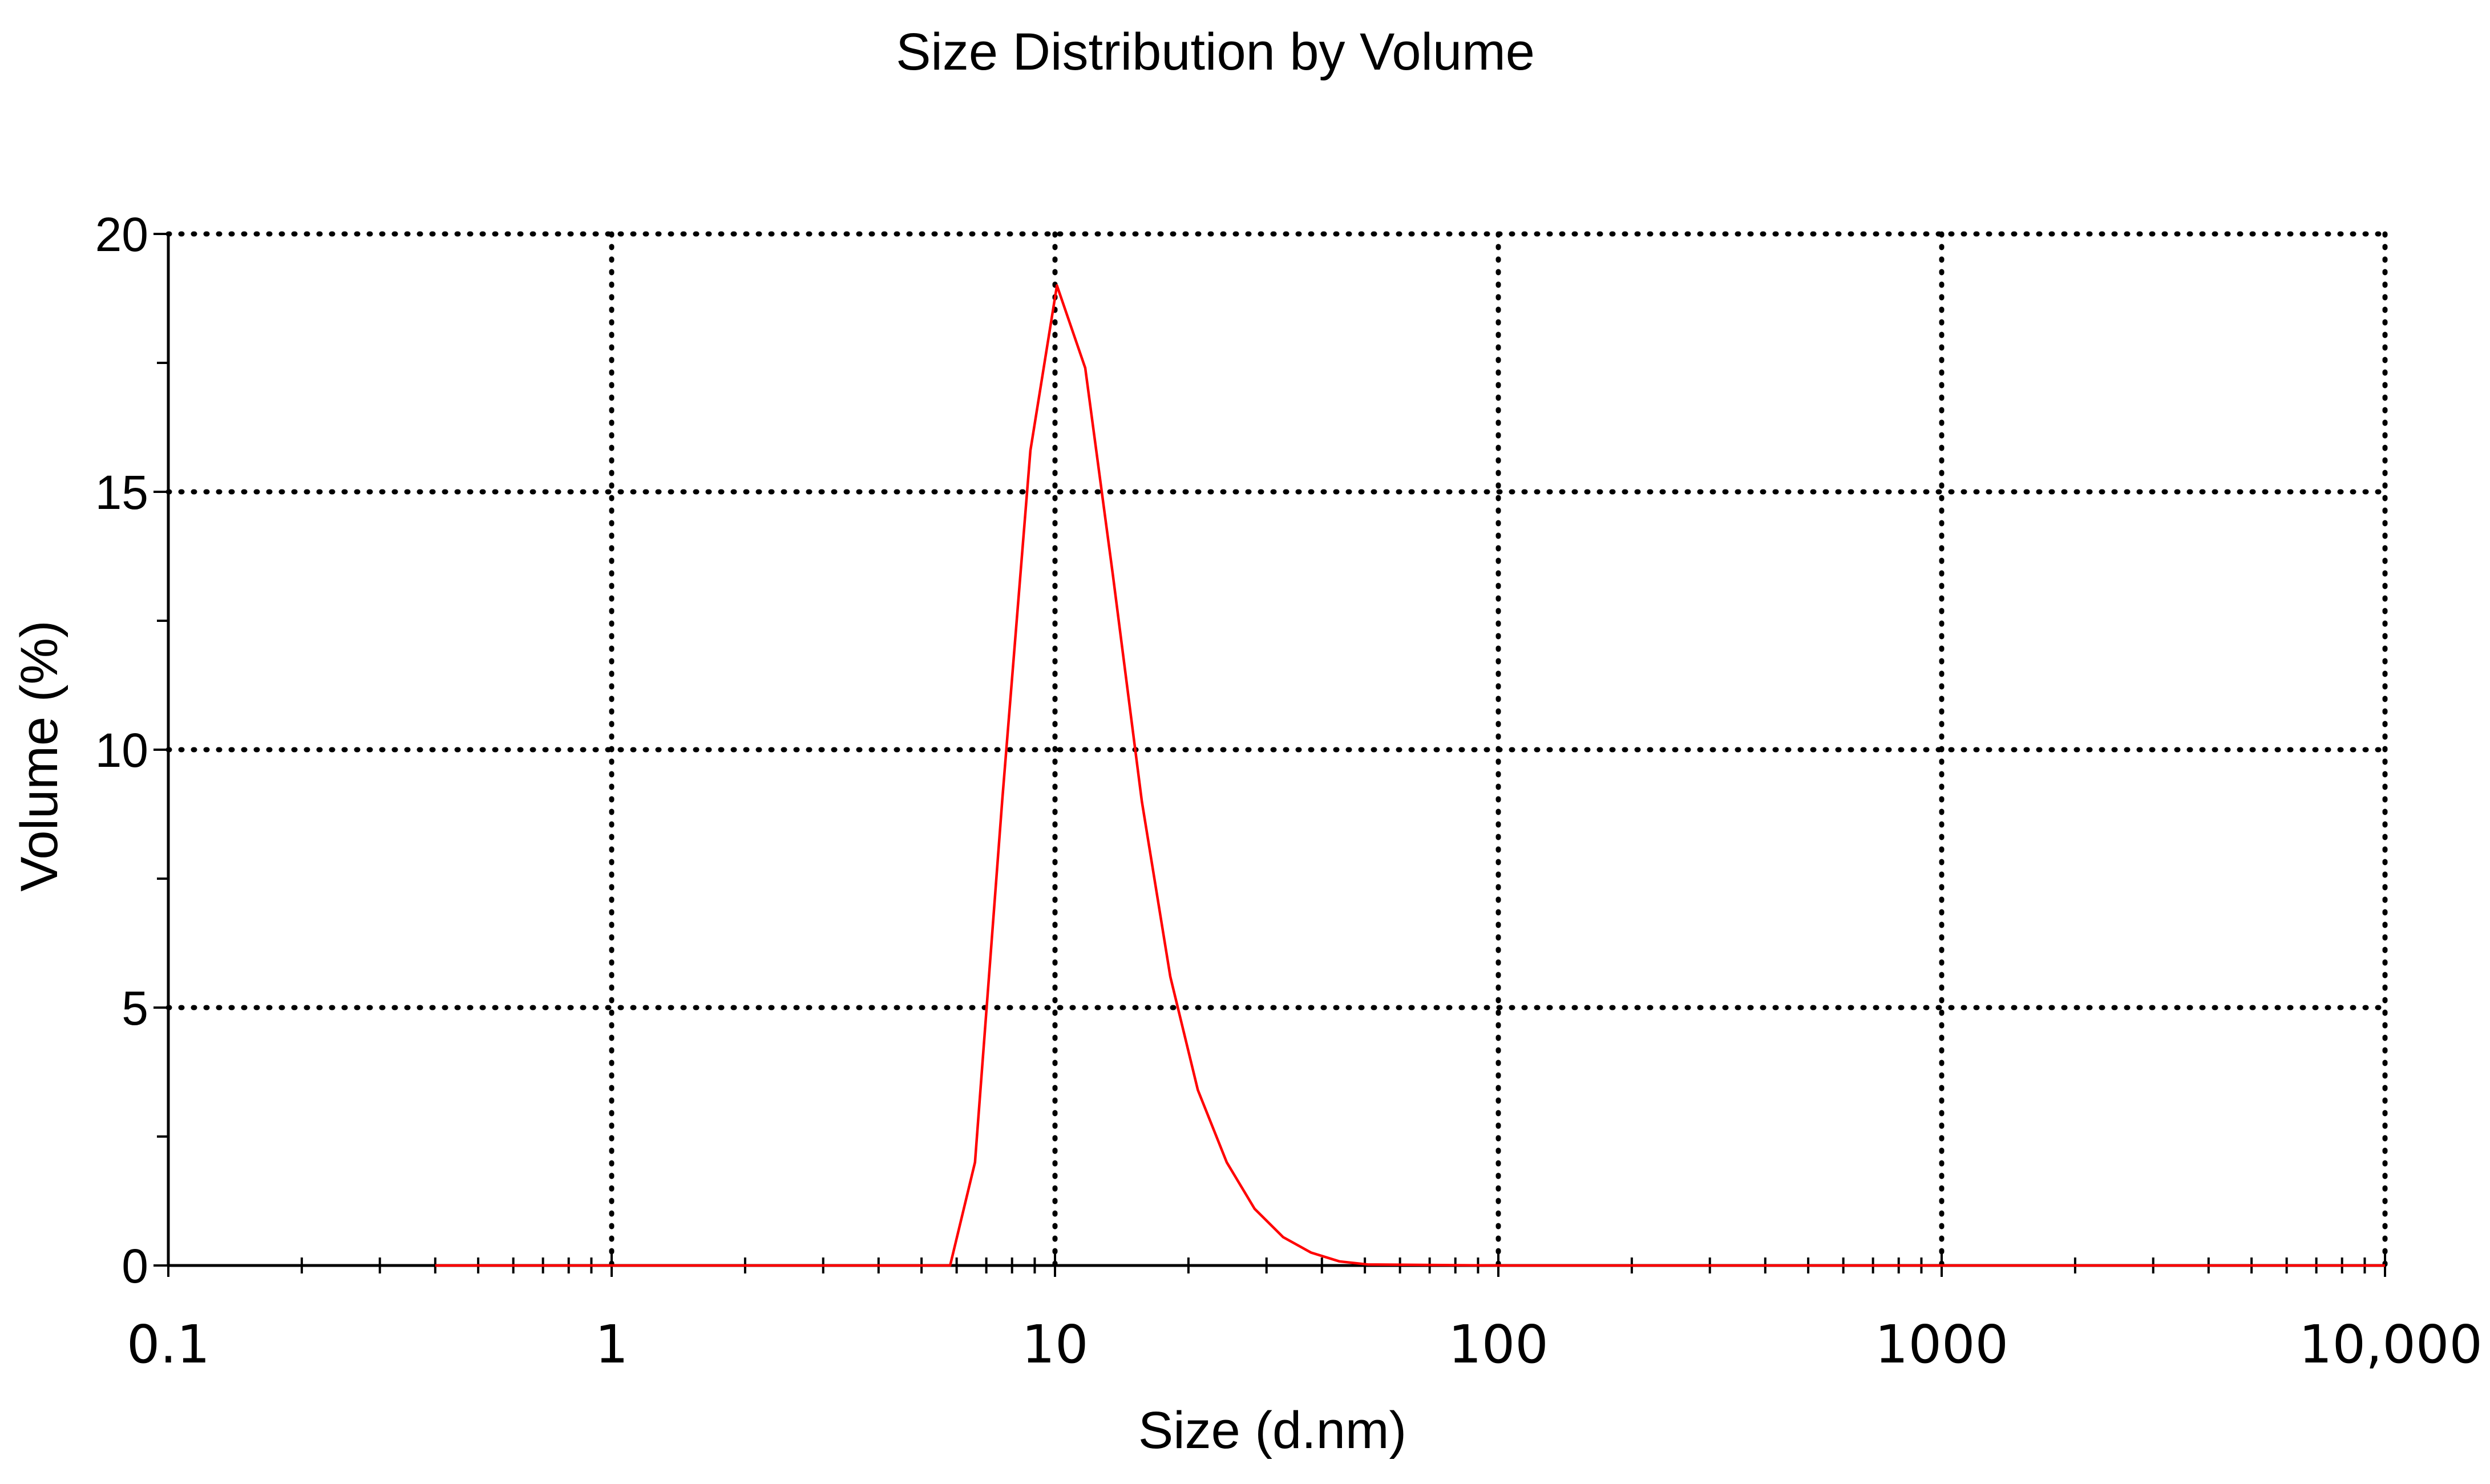 Image resolution: width=2490 pixels, height=1484 pixels. I want to click on y-tick-label: 0, so click(135, 1266).